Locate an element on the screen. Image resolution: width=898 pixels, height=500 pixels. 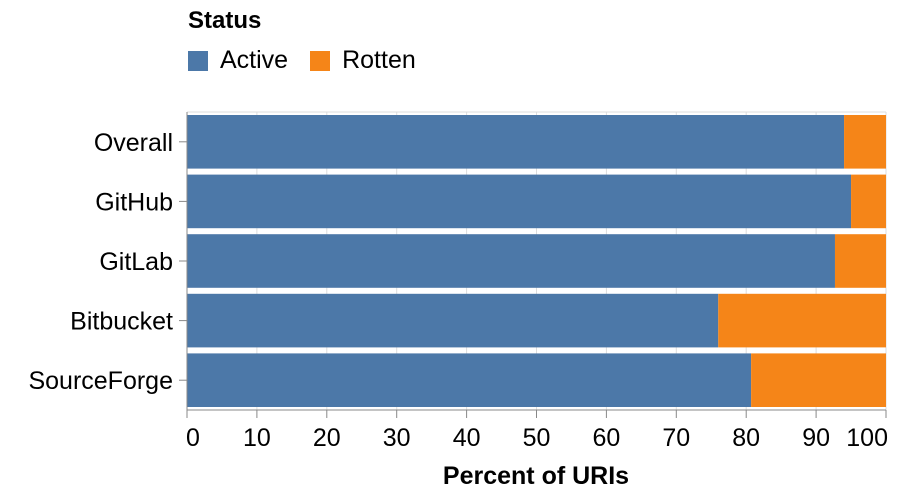
legend-item-active: Active is located at coordinates (238, 60).